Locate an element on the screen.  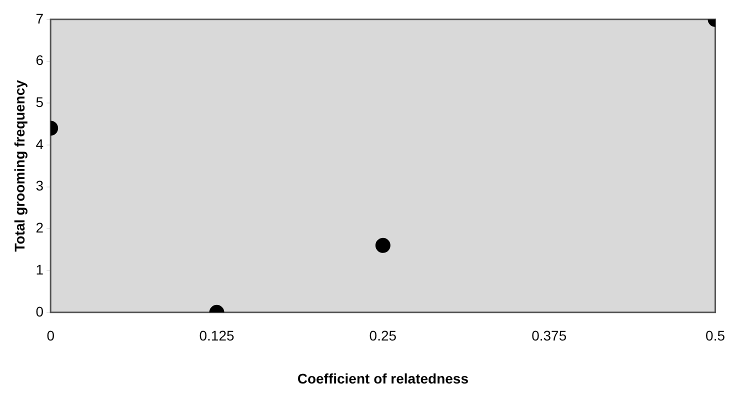
y-tick-label: 1 is located at coordinates (40, 269).